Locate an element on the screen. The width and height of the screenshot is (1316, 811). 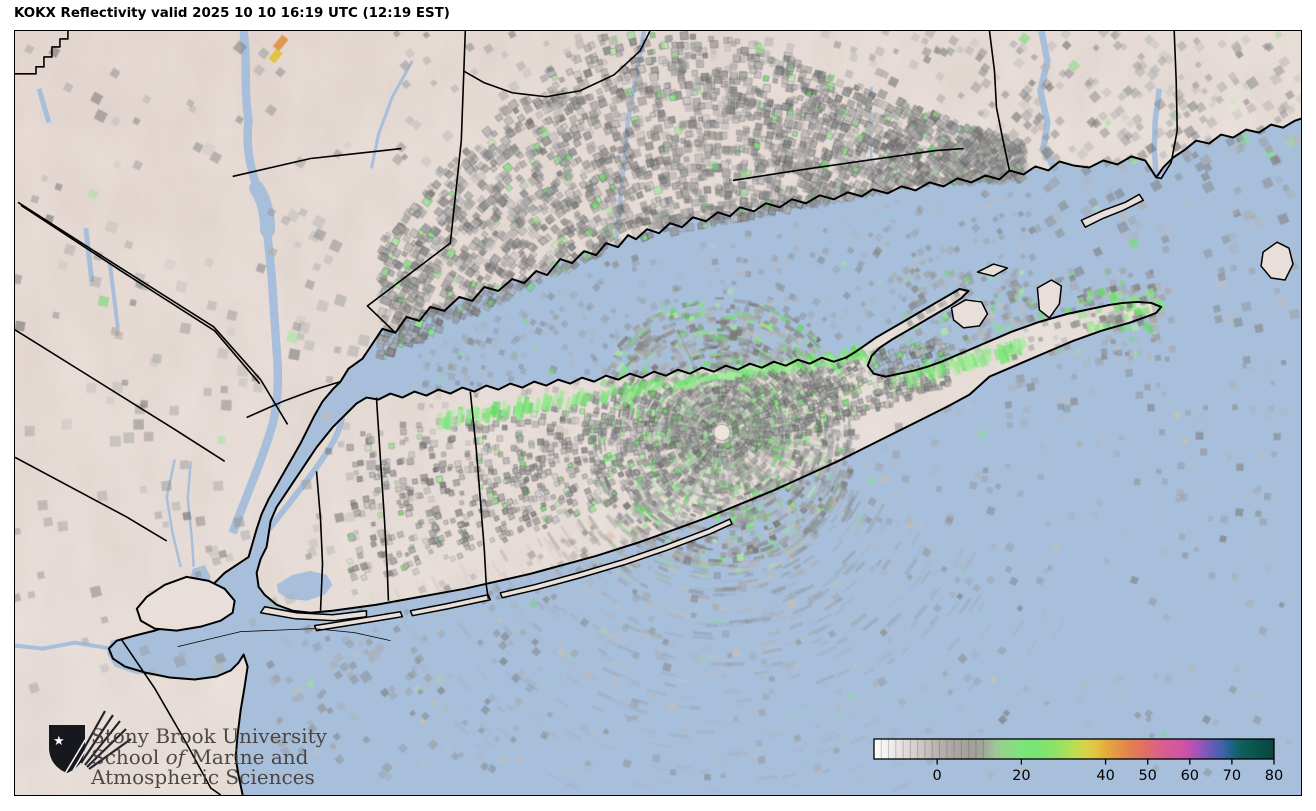
county-line-fairfield is located at coordinates (556, 64).